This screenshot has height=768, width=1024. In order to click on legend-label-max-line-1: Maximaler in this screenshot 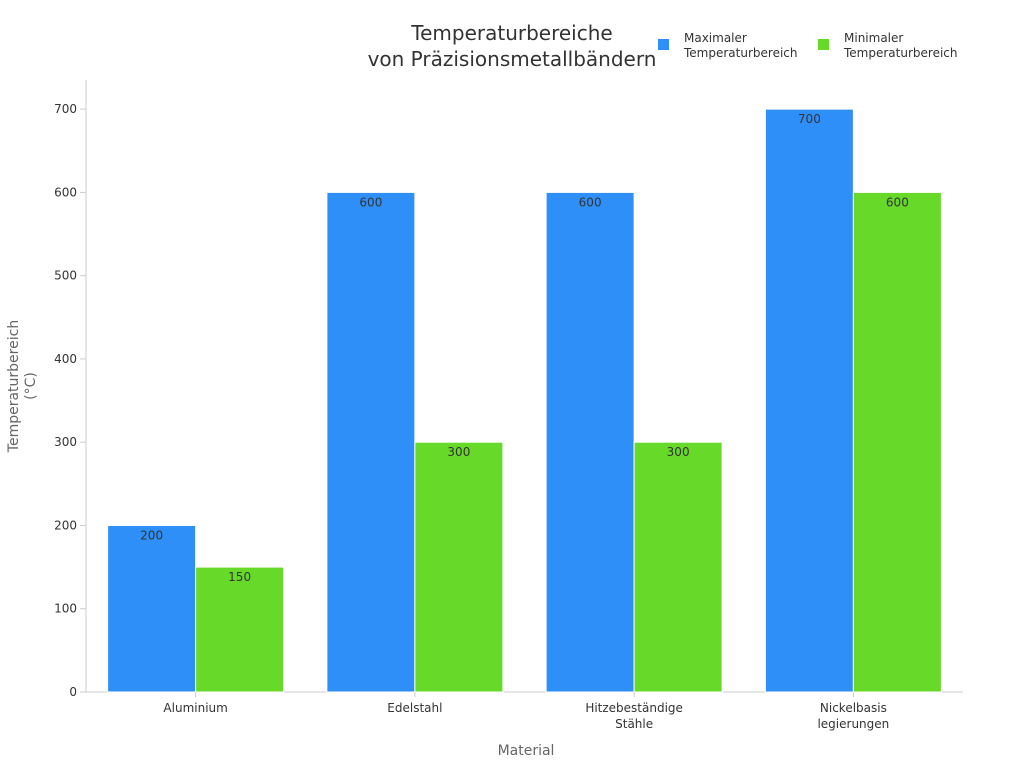, I will do `click(715, 38)`.